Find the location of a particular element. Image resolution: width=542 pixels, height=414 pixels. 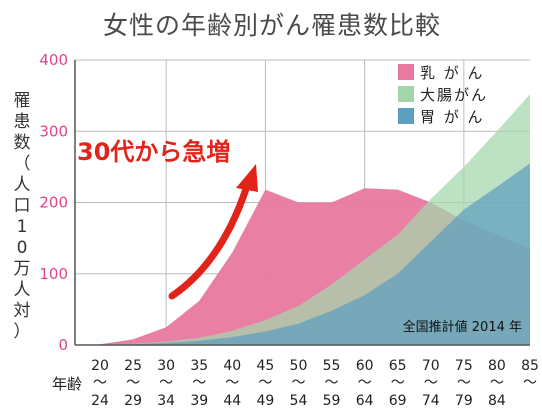

y-tick-label: 300 is located at coordinates (53, 131).